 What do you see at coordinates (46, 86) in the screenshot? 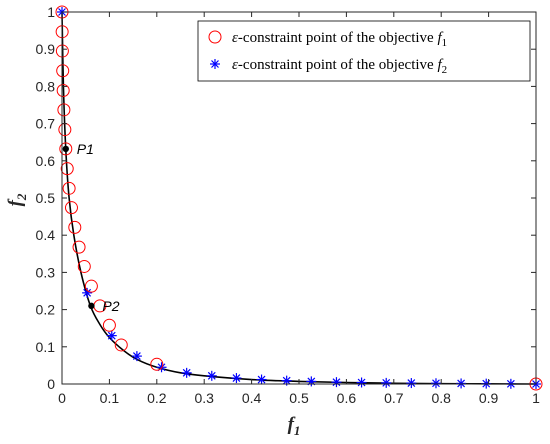
I see `y-tick-label: 0.8` at bounding box center [46, 86].